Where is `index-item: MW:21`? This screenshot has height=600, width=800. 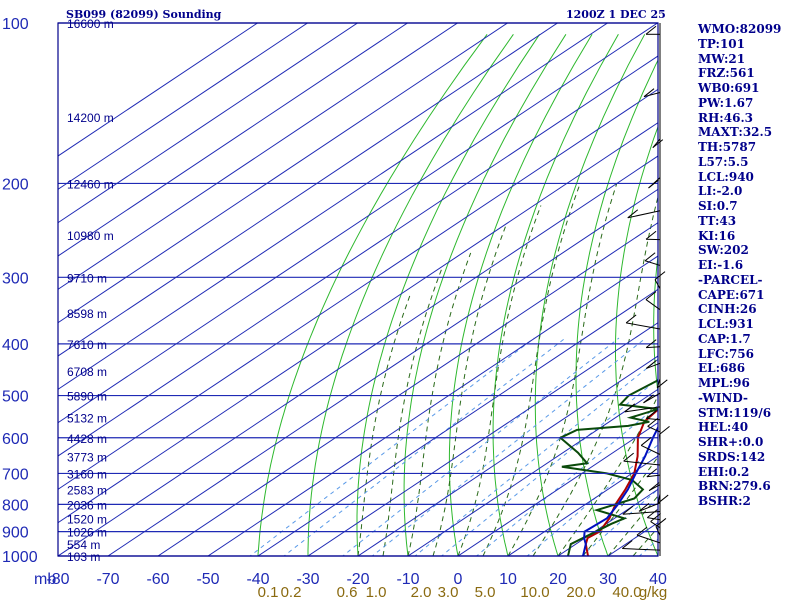 index-item: MW:21 is located at coordinates (722, 58).